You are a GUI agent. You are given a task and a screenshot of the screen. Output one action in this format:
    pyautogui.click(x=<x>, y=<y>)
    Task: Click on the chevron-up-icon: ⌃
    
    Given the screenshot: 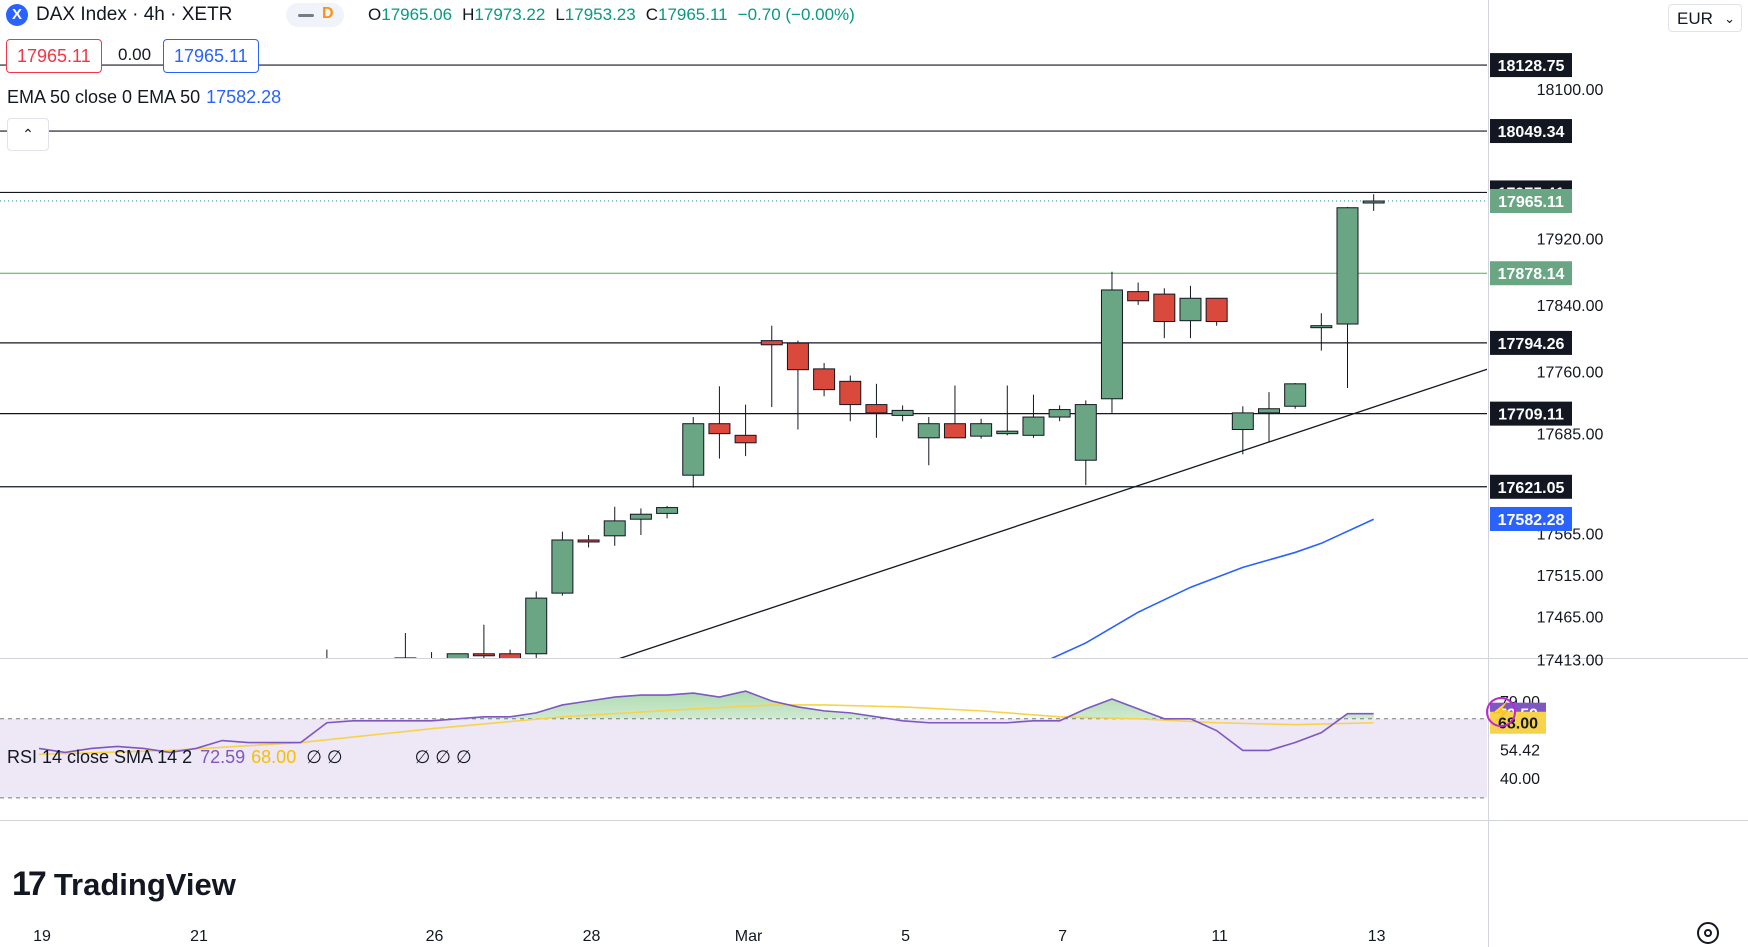 What is the action you would take?
    pyautogui.click(x=28, y=134)
    